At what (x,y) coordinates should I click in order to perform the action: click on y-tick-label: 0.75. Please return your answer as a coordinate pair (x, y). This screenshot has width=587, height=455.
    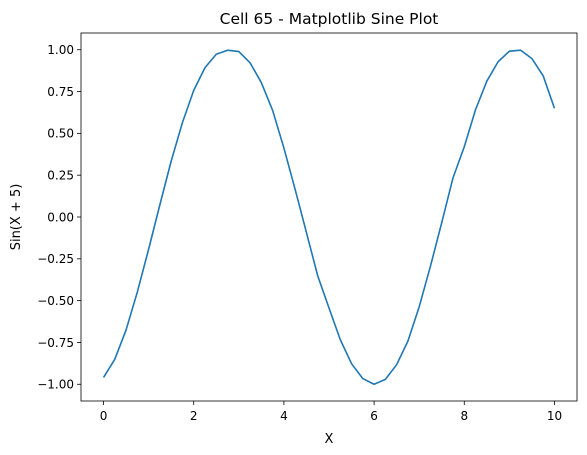
    Looking at the image, I should click on (60, 92).